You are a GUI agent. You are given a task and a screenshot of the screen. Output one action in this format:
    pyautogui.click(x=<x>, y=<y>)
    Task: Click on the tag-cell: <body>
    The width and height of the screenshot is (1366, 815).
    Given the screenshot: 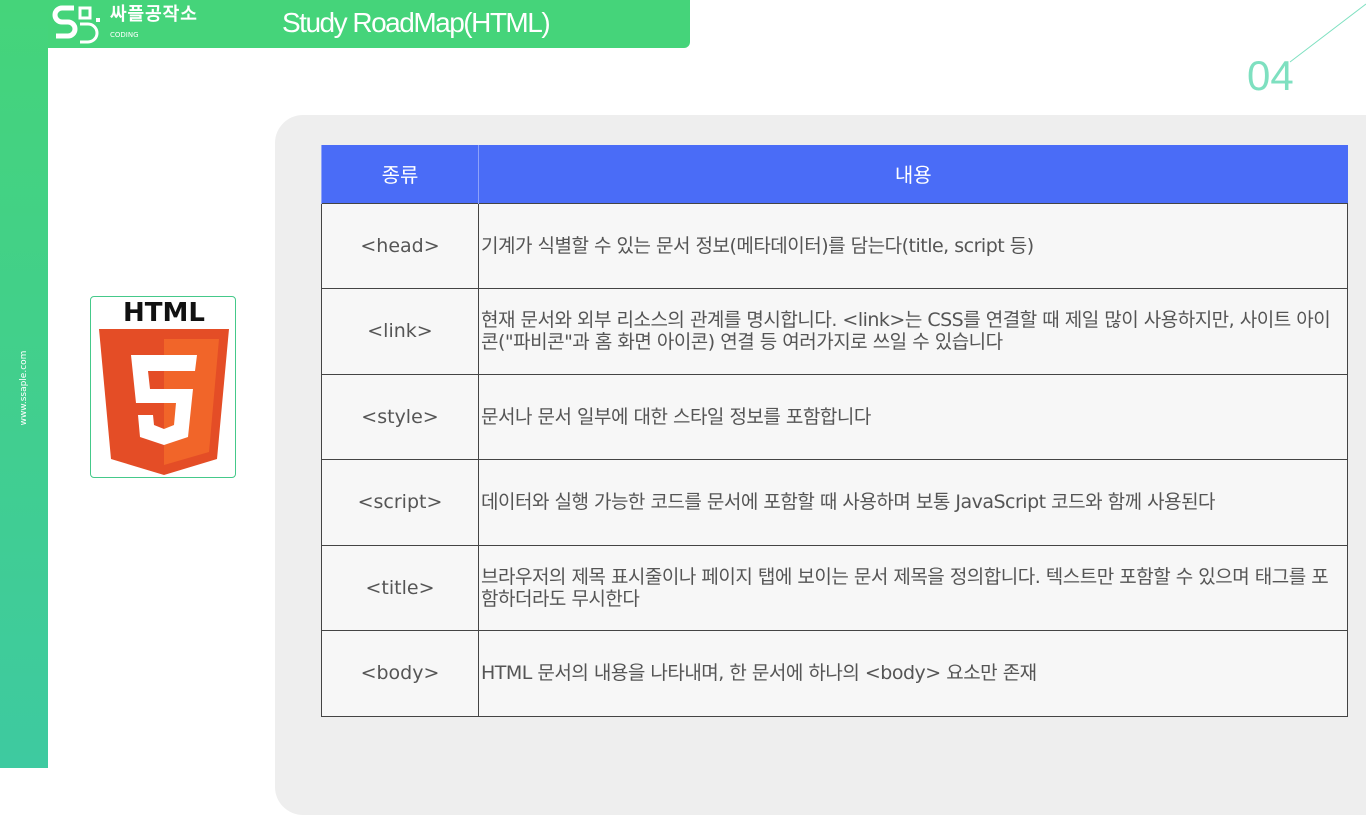 What is the action you would take?
    pyautogui.click(x=400, y=673)
    